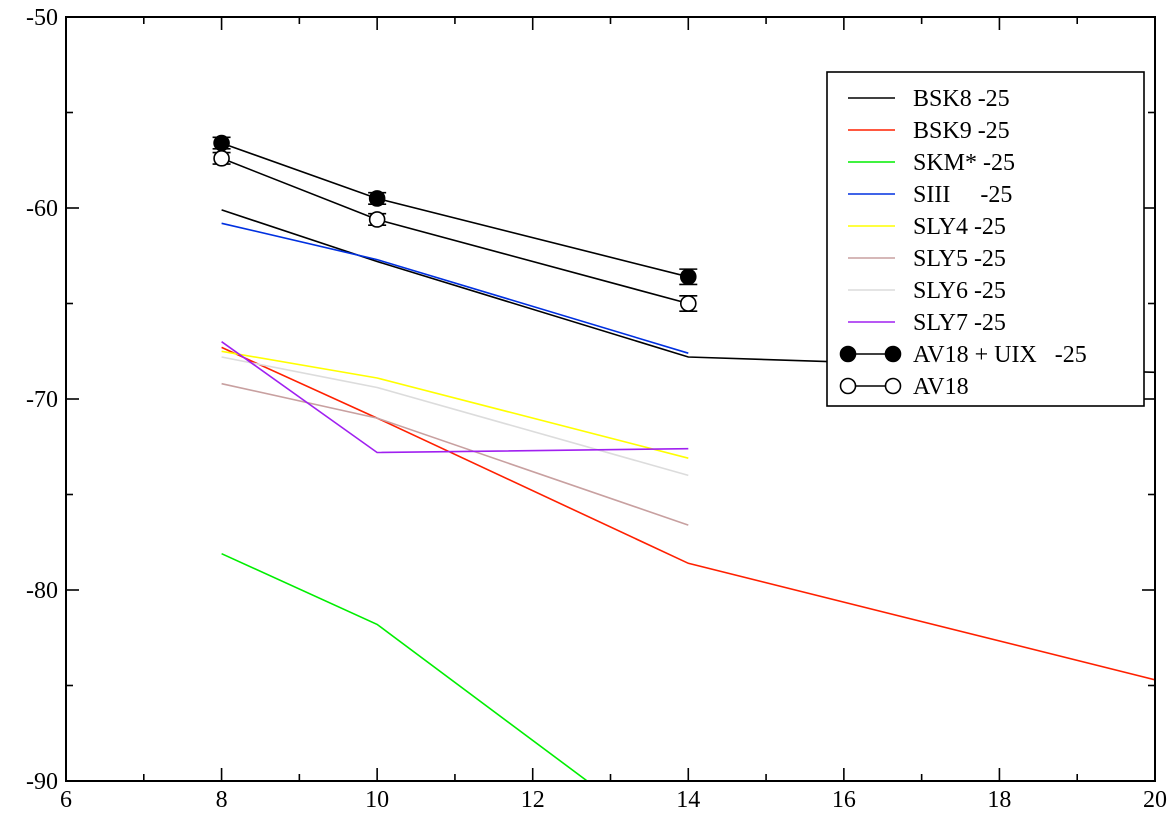 The image size is (1175, 817). I want to click on x-tick-label: 8, so click(222, 800).